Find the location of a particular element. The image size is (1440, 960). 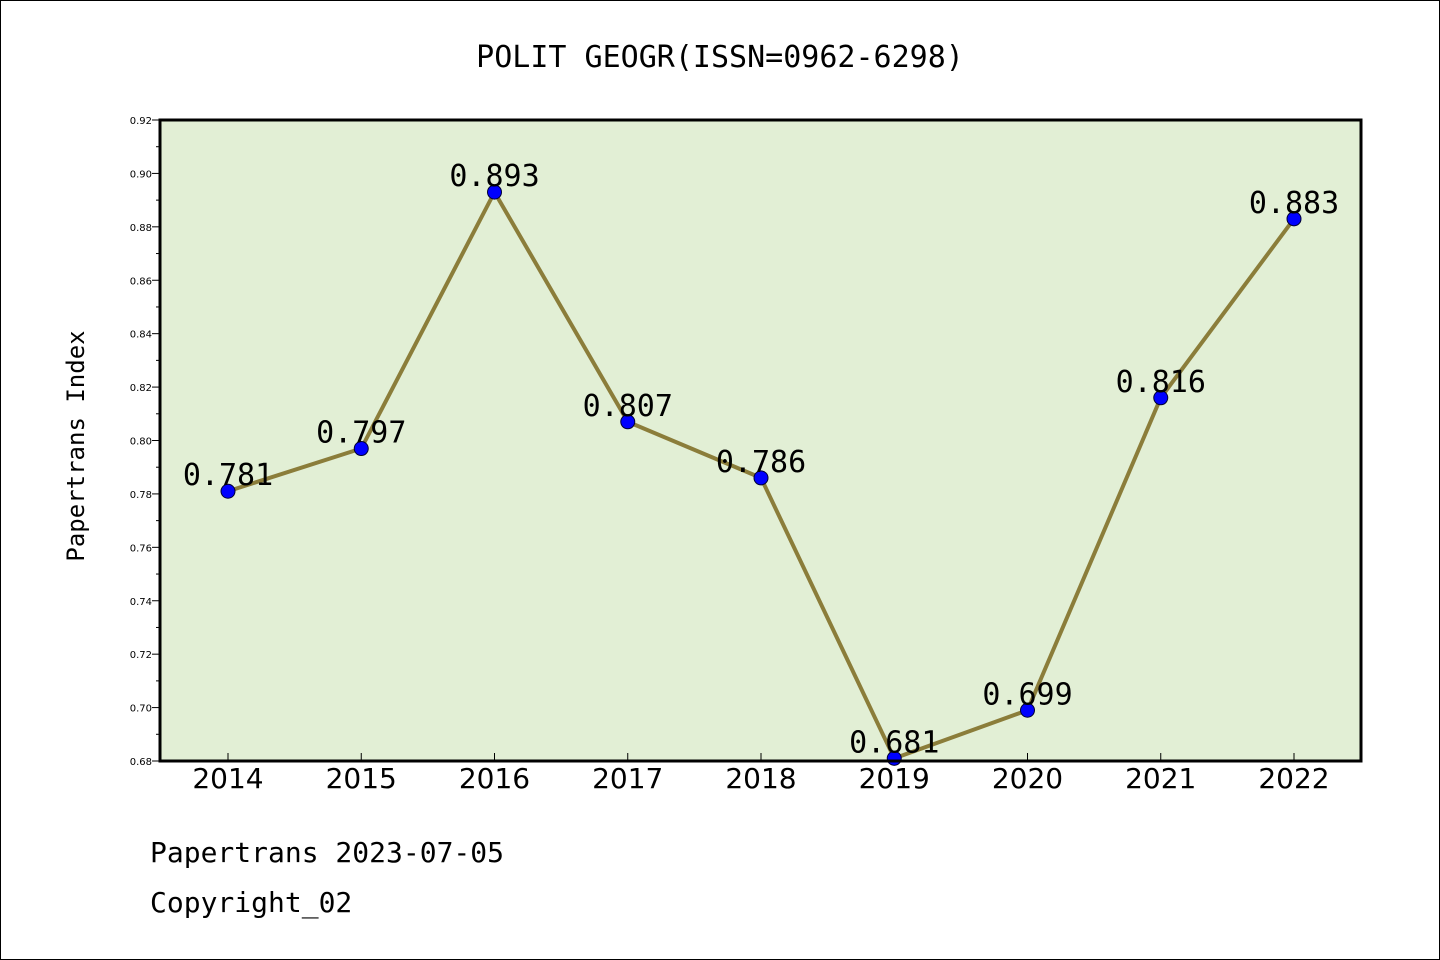

x-tick-label: 2018 is located at coordinates (760, 778).